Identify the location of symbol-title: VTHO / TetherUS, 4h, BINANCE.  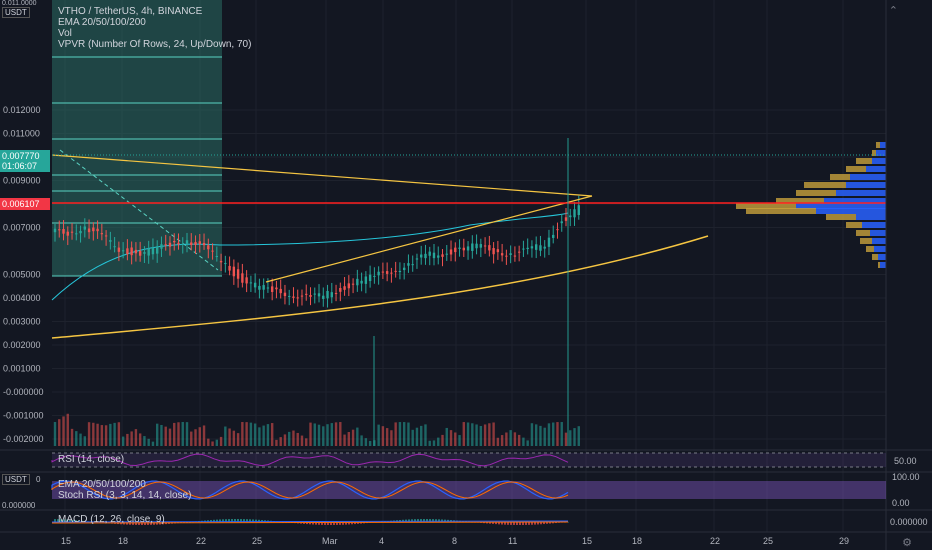
(130, 11).